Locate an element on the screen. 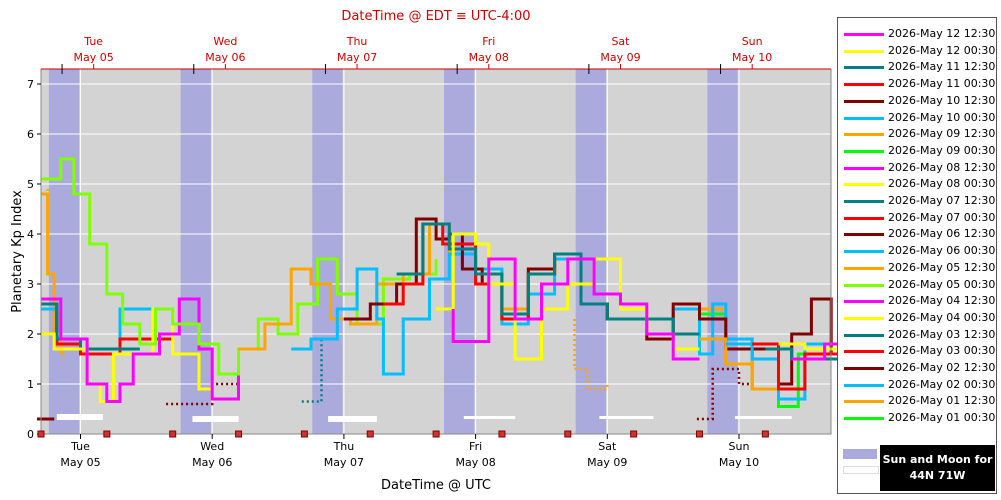 The width and height of the screenshot is (1001, 500). legend-item: 2026-May 01 00:30 is located at coordinates (917, 418).